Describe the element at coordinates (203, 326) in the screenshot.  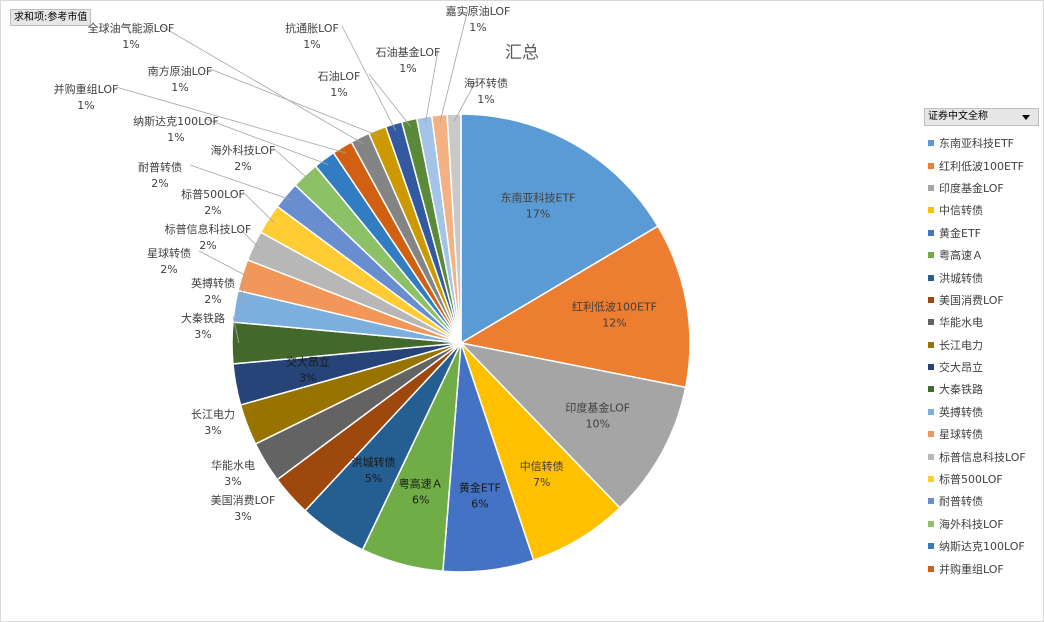
I see `data-label: 大秦铁路 3%` at that location.